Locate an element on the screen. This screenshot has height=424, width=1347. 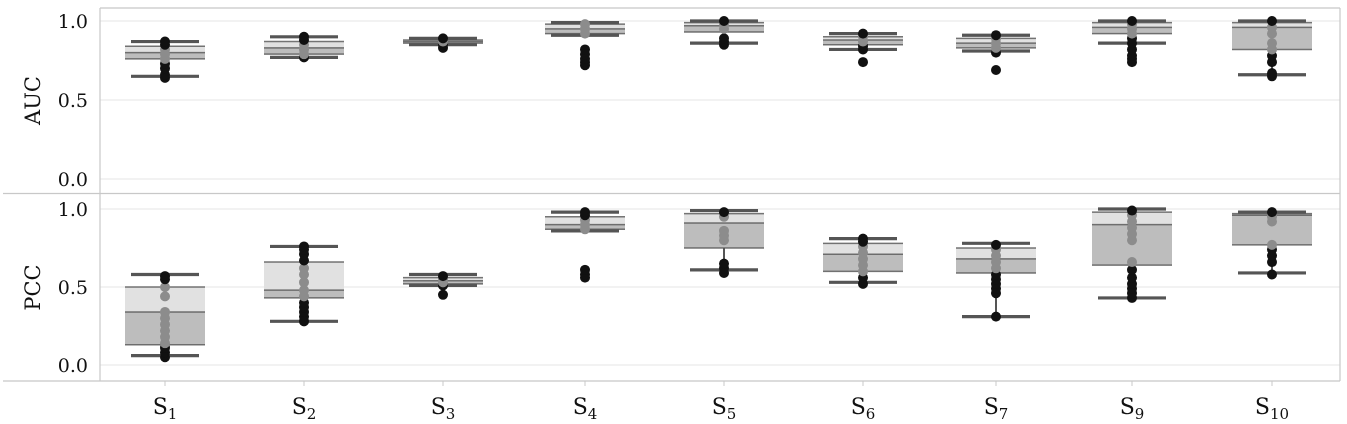
x-tick-label: S3 is located at coordinates (443, 409).